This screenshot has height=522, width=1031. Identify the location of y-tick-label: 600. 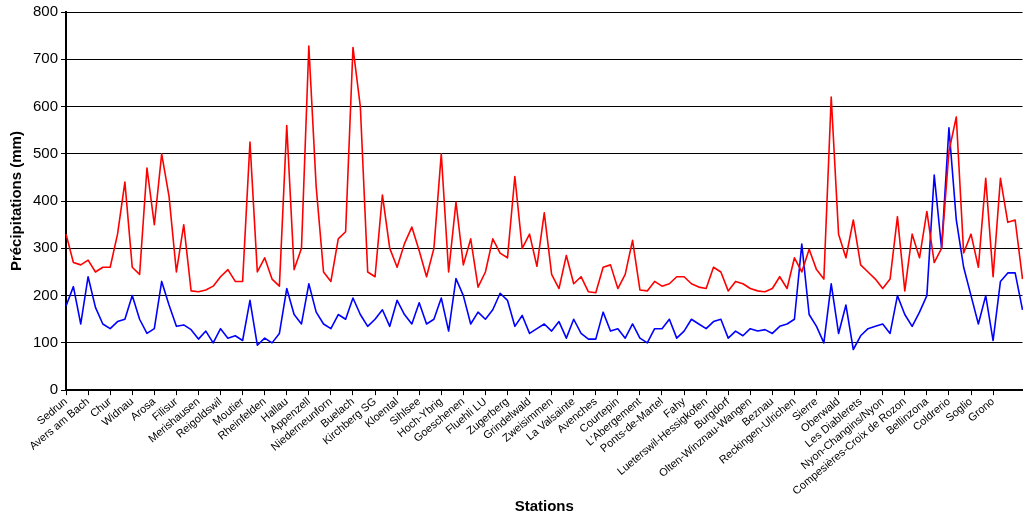
(46, 105).